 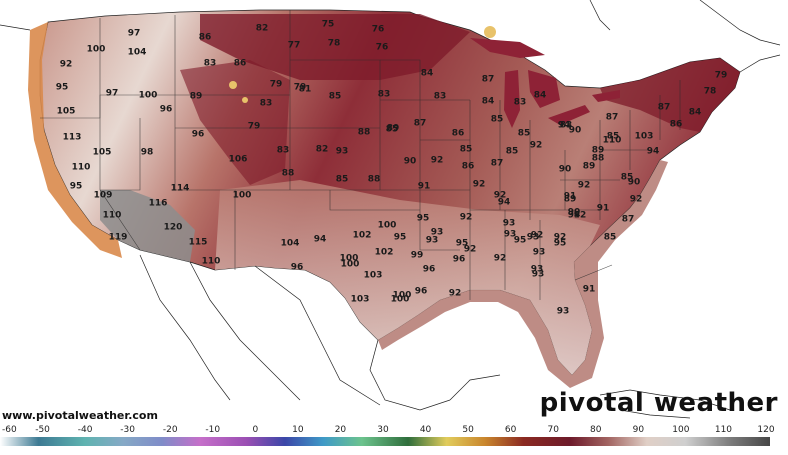 I want to click on colorbar-tick-label: -40, so click(x=85, y=430).